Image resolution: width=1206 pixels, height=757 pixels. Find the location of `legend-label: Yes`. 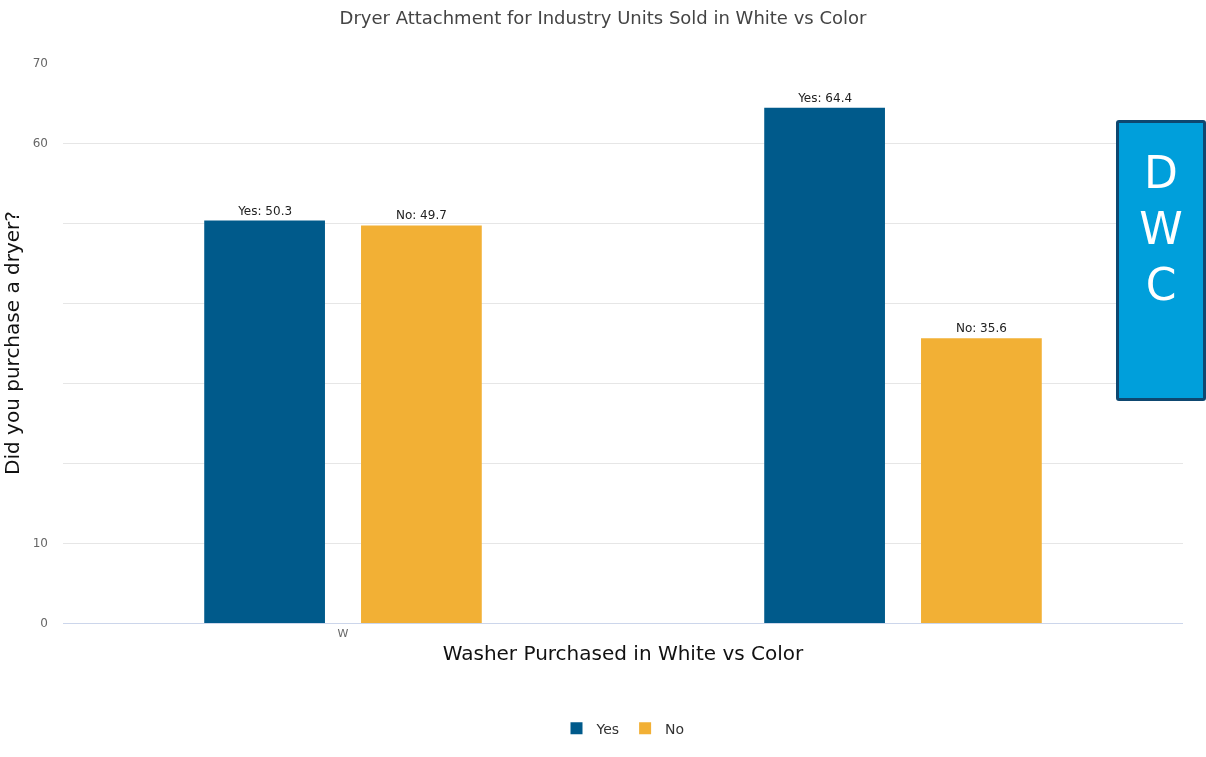

legend-label: Yes is located at coordinates (607, 728).